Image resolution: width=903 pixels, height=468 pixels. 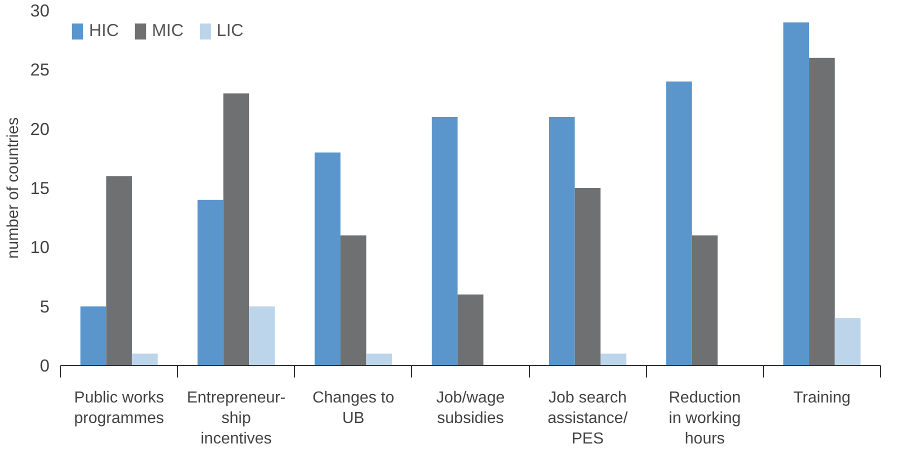 What do you see at coordinates (45, 366) in the screenshot?
I see `y-tick-label: 0` at bounding box center [45, 366].